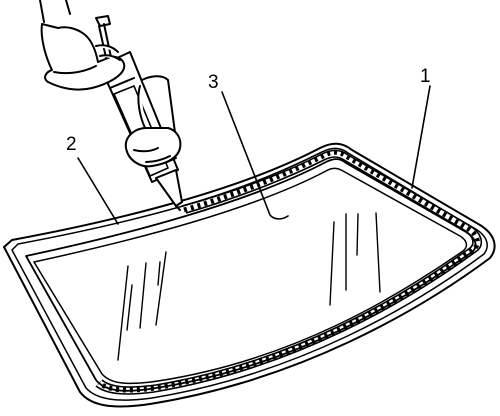 This screenshot has width=500, height=416. What do you see at coordinates (82, 45) in the screenshot?
I see `hand-upper` at bounding box center [82, 45].